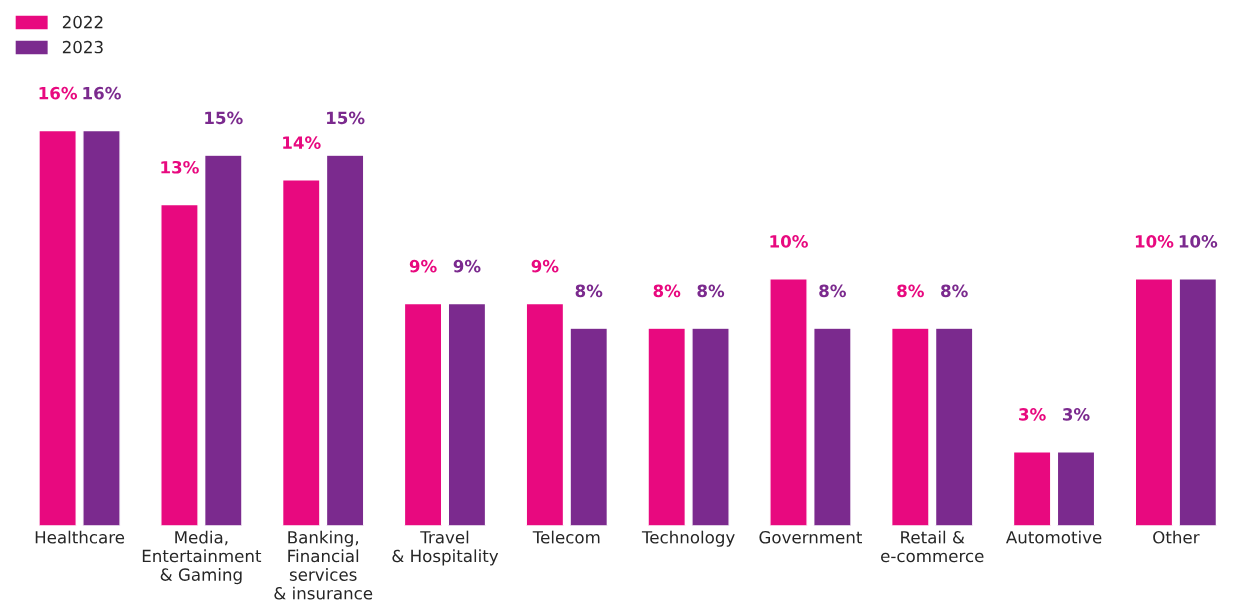 Image resolution: width=1243 pixels, height=615 pixels. I want to click on x-tick-label: Other, so click(1176, 537).